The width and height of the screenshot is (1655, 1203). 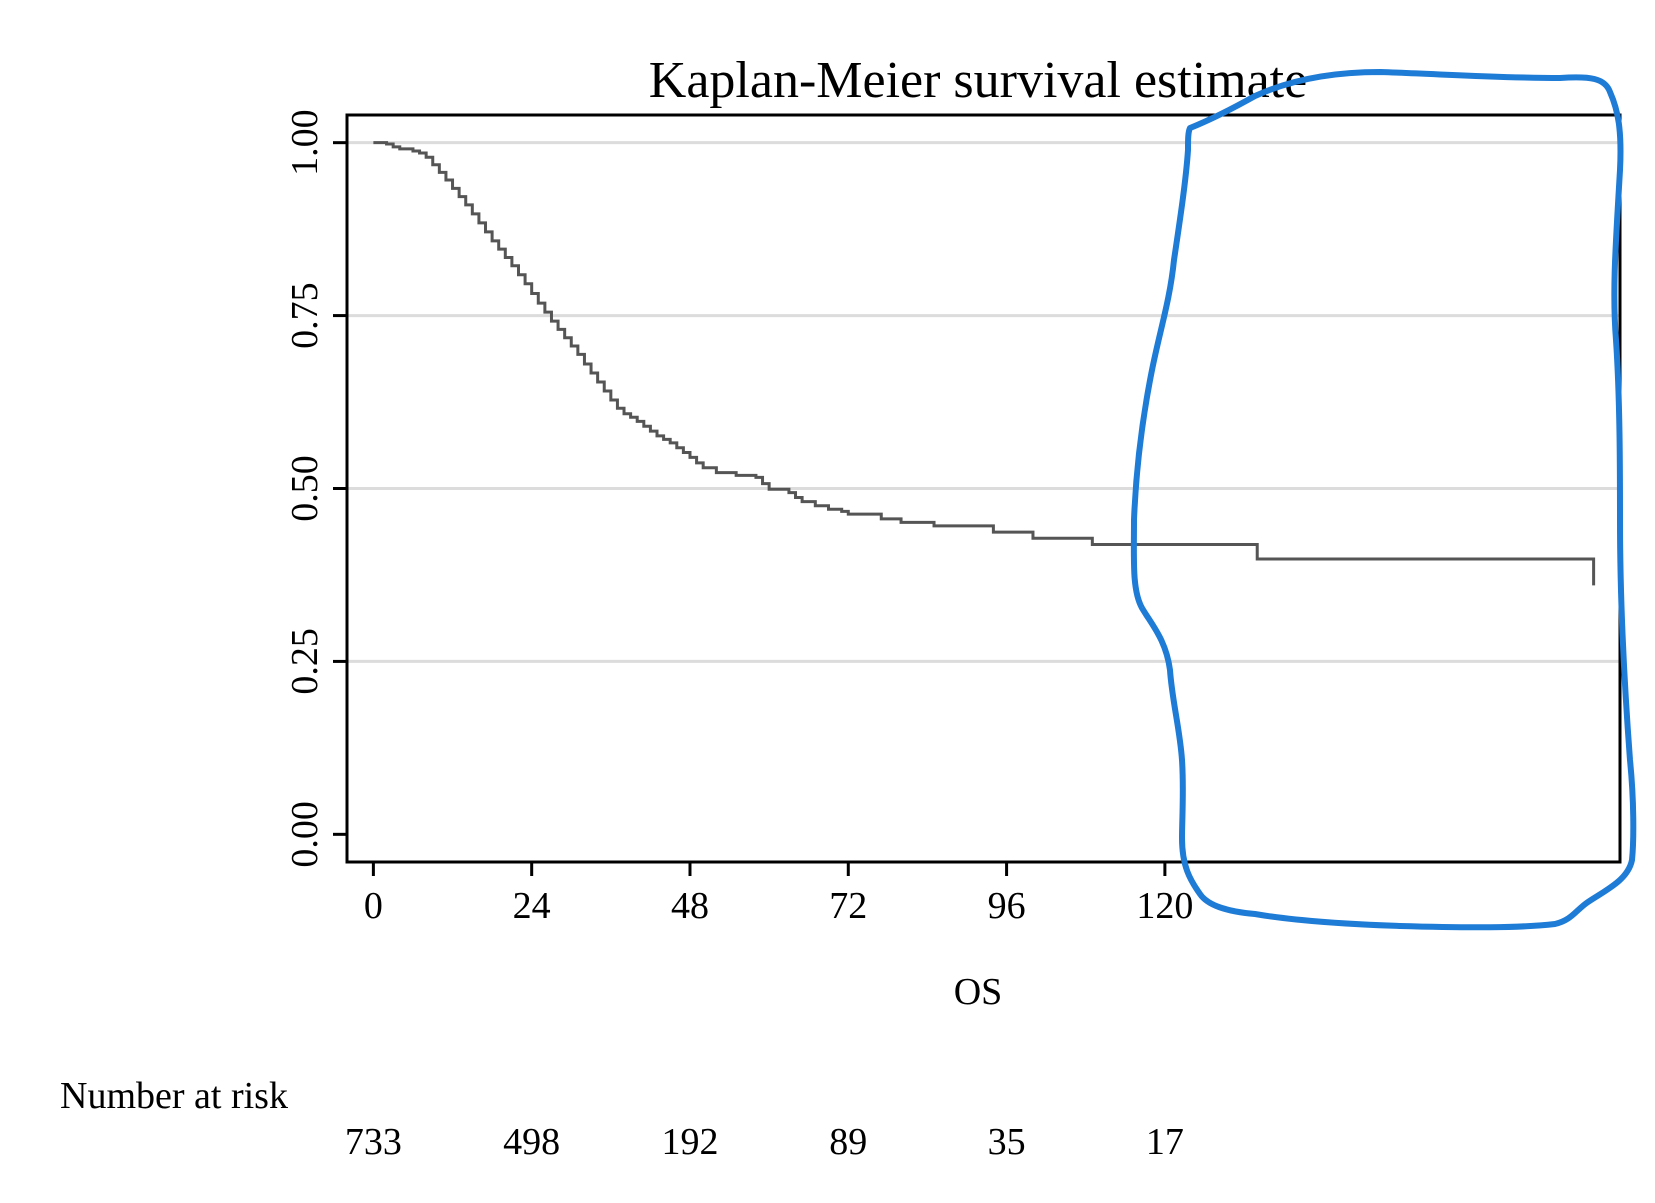 I want to click on y-tick-label: 0.25, so click(x=305, y=661).